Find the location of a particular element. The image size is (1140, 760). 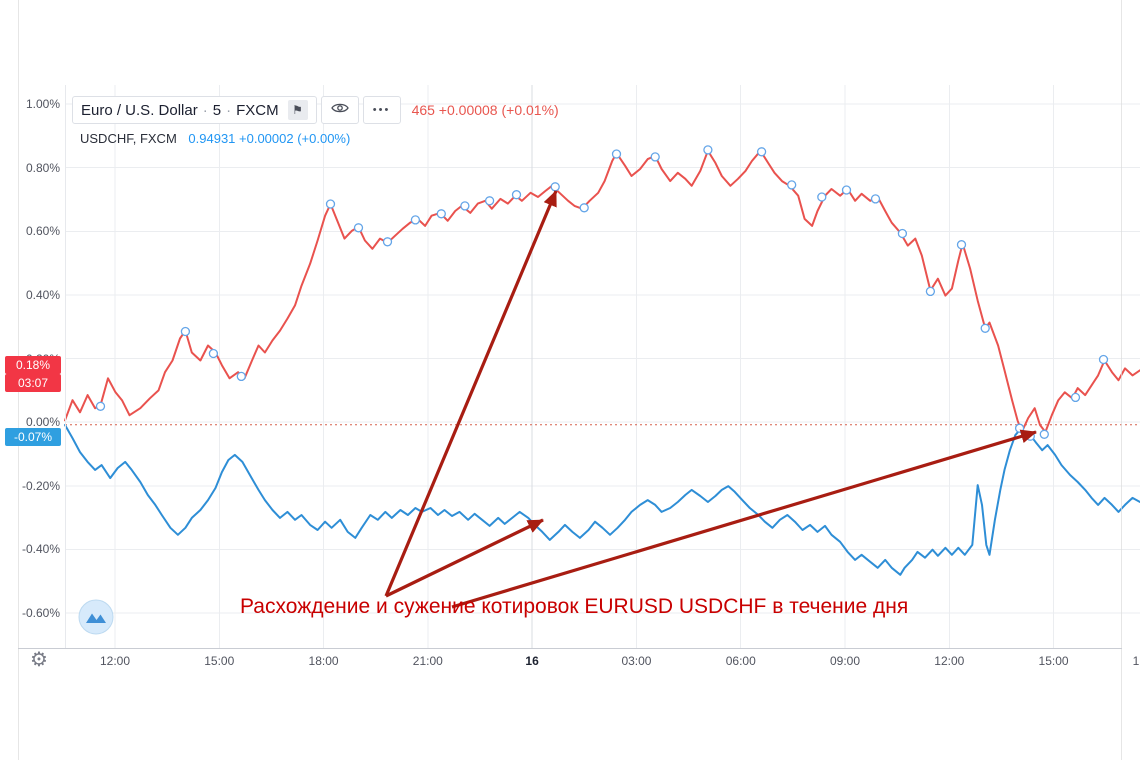

time-scale-label: 03:00 is located at coordinates (636, 661).